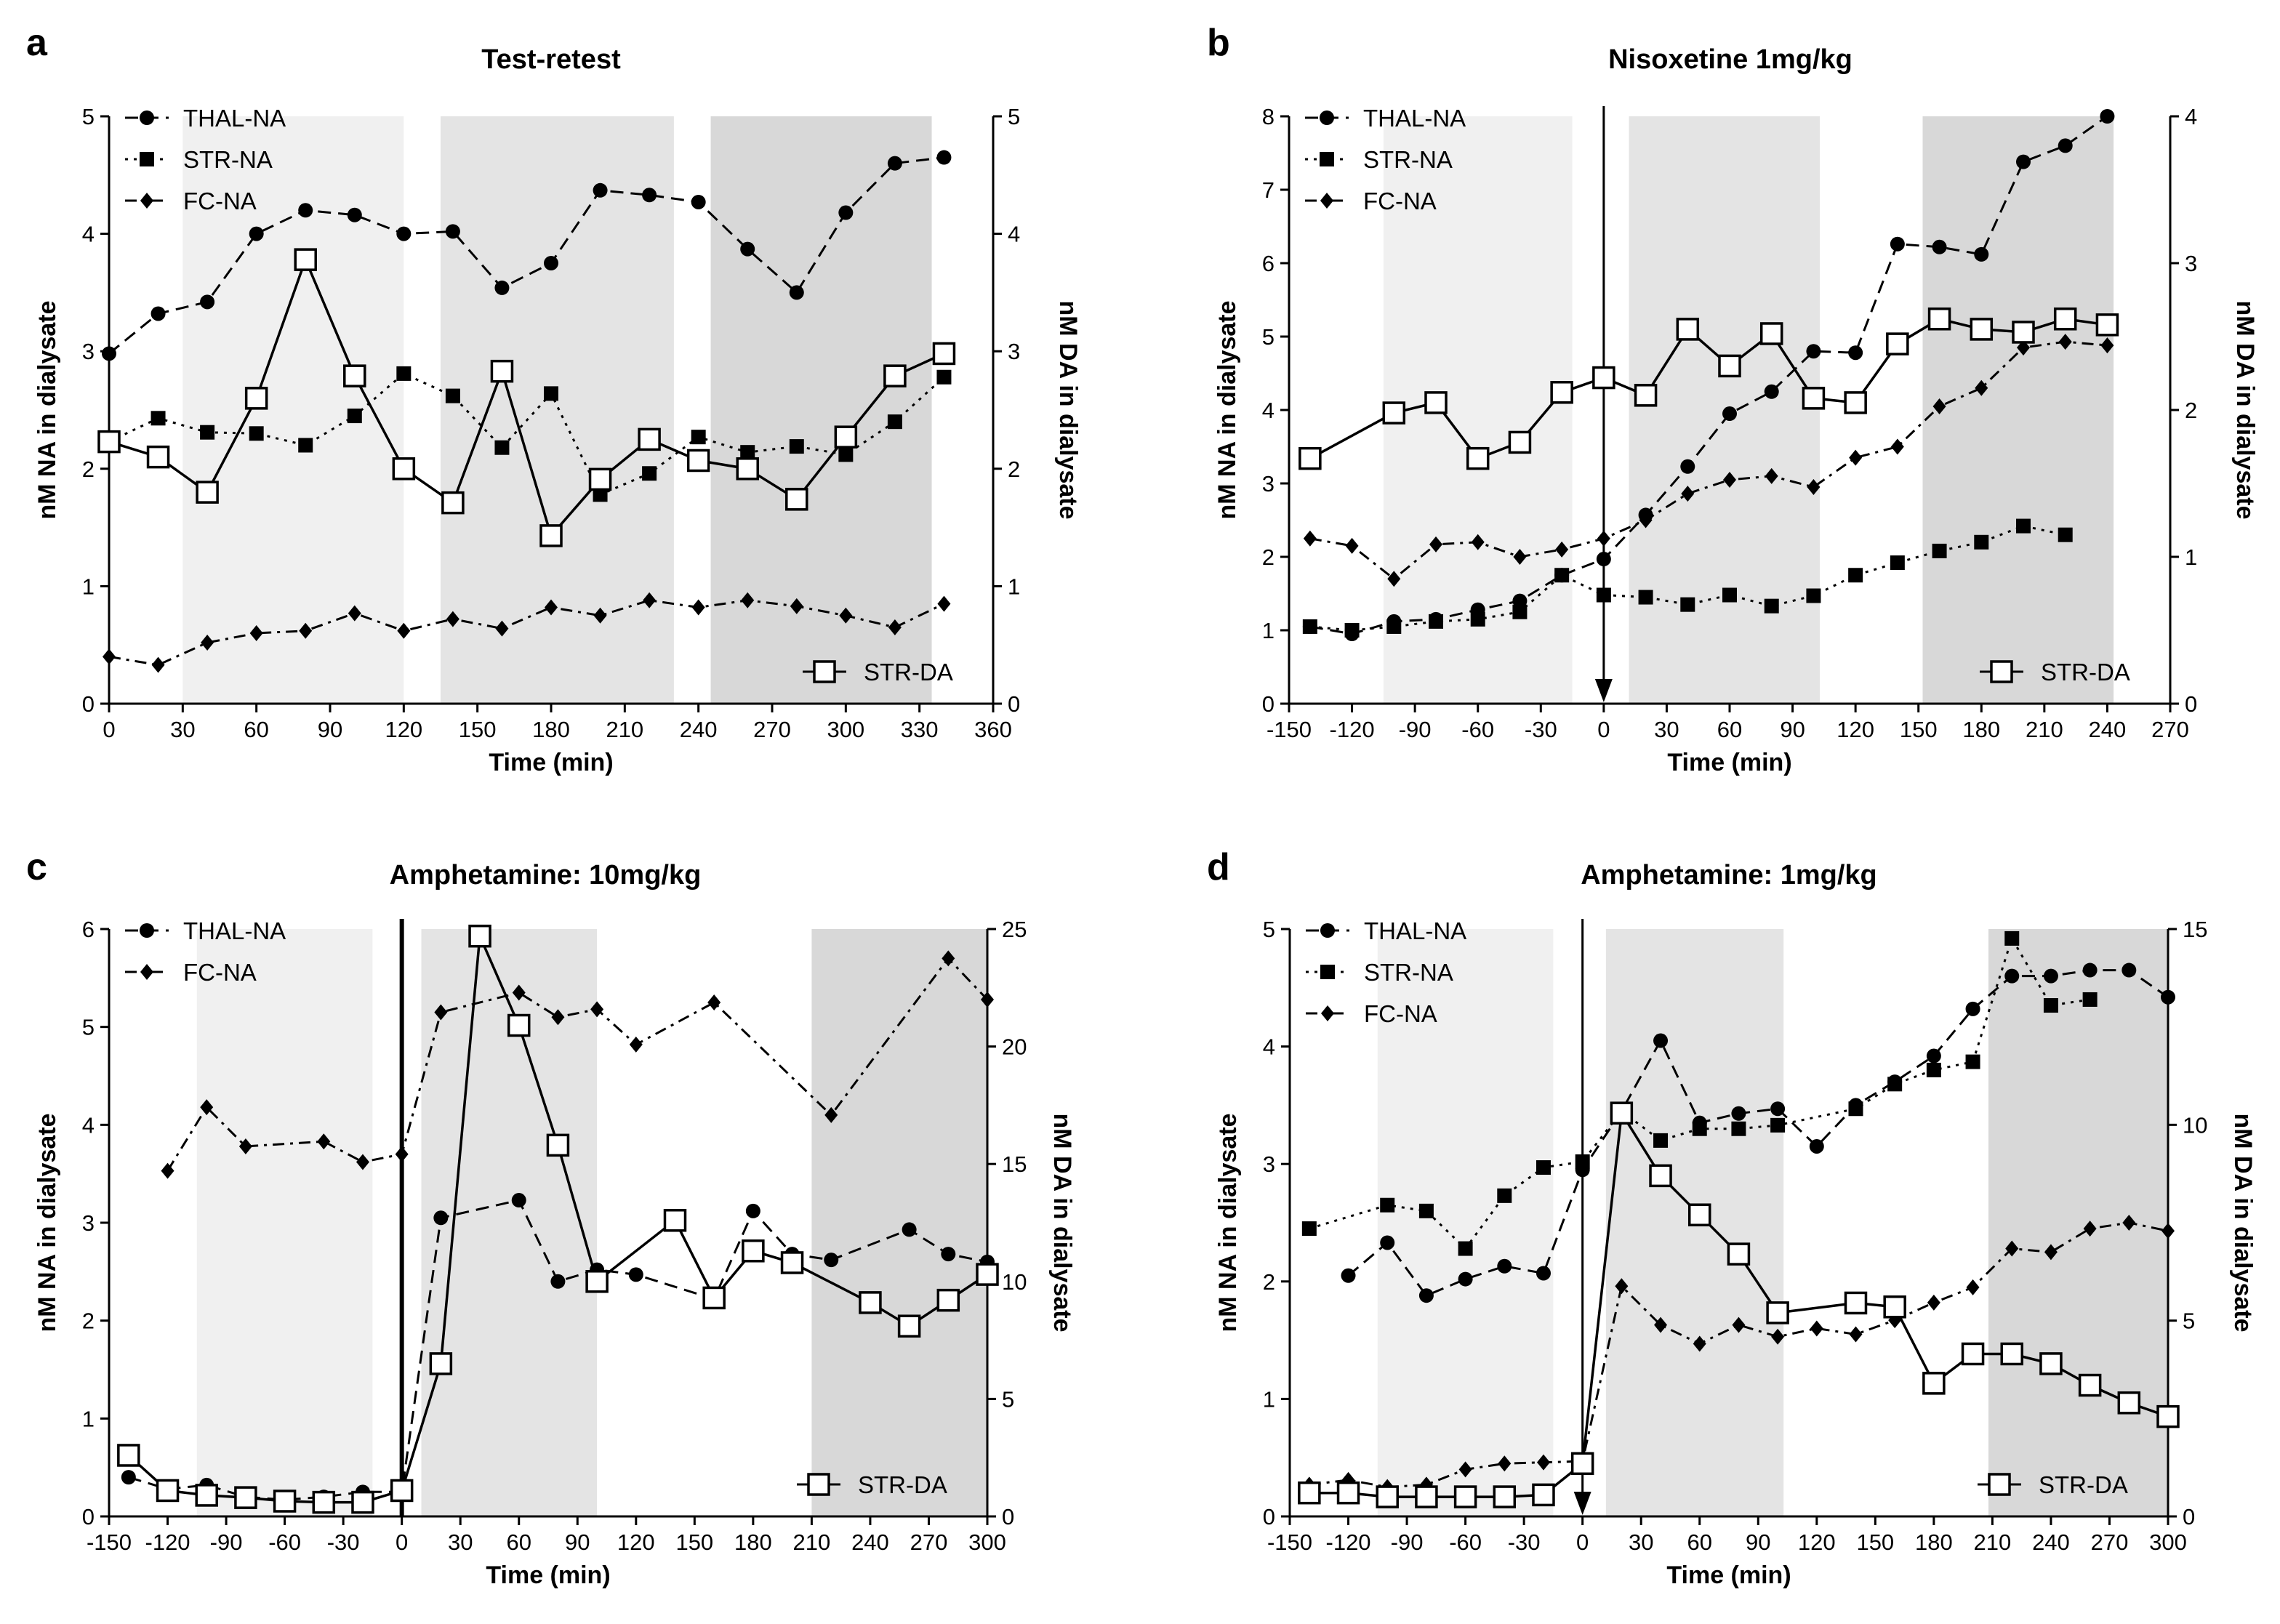 The height and width of the screenshot is (1624, 2280). What do you see at coordinates (526, 434) in the screenshot?
I see `series-line-str-na` at bounding box center [526, 434].